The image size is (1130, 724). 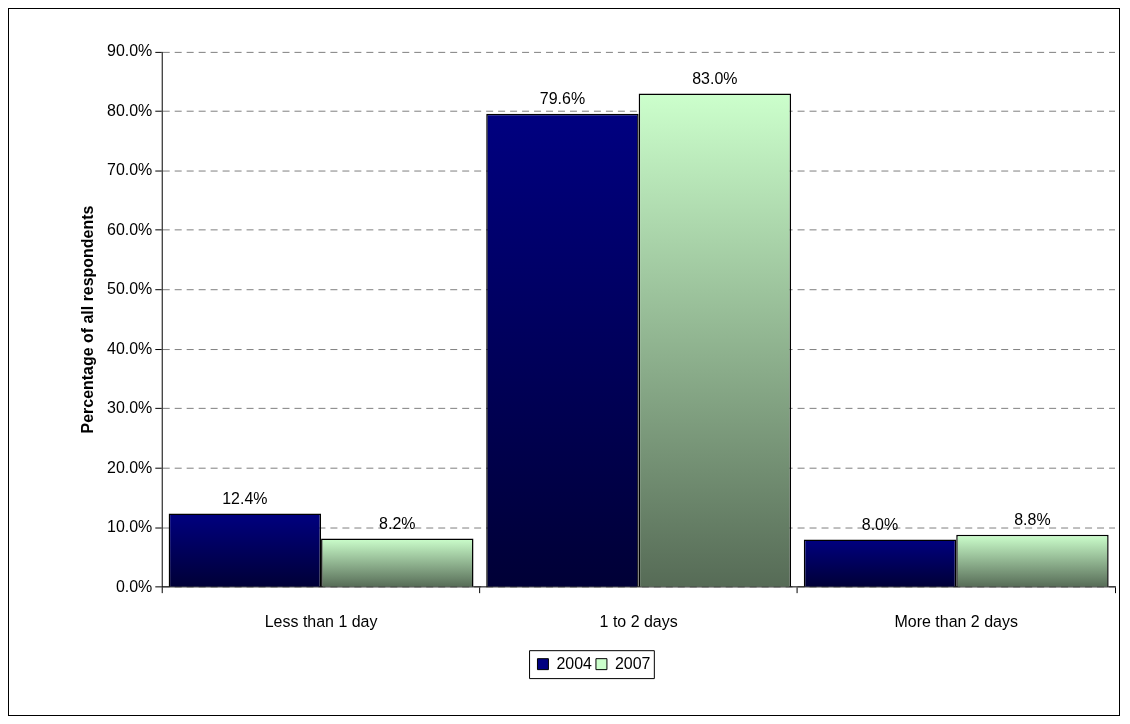 I want to click on data-label: 12.4%, so click(x=245, y=498).